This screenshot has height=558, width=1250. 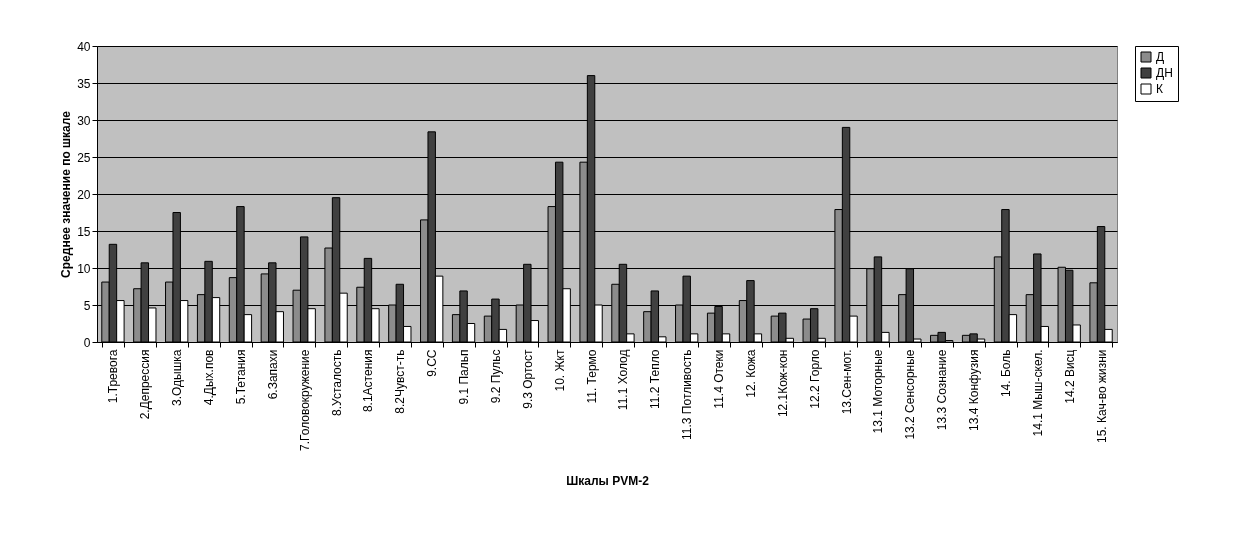 I want to click on x-tick-label: 9.3 Ортост, so click(x=527, y=379).